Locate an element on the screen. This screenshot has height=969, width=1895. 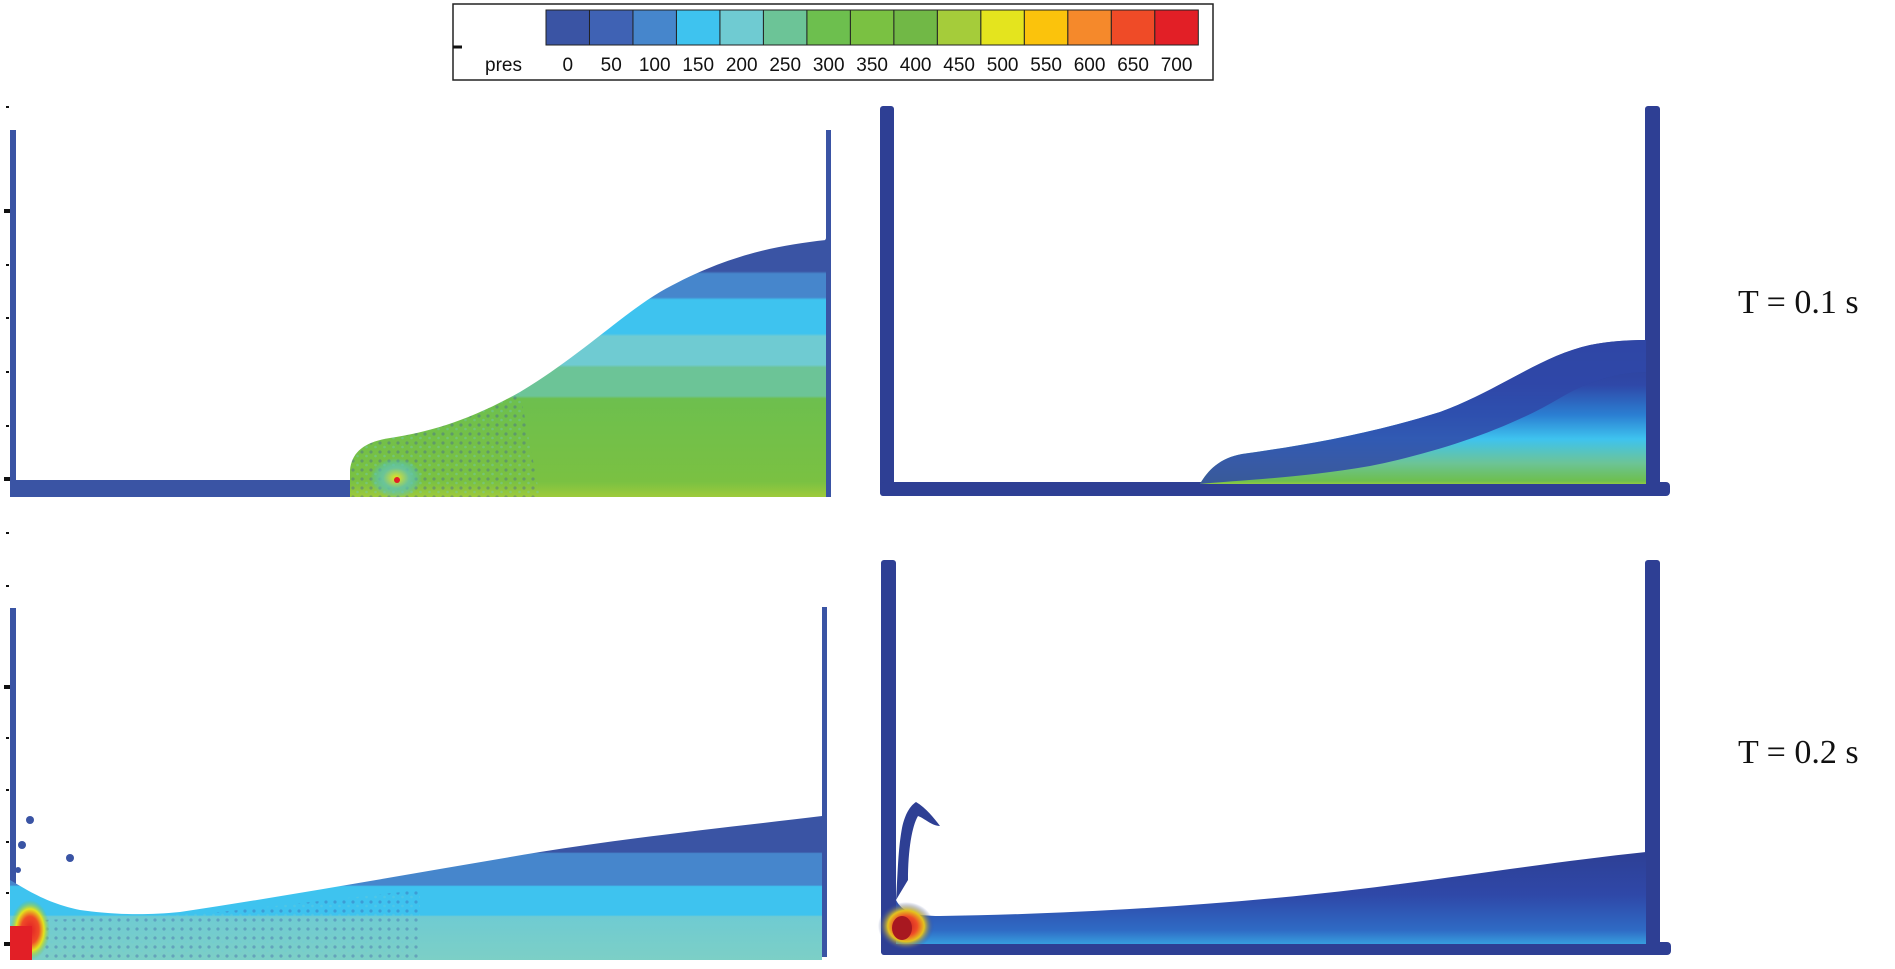
colorbar-tick-label: 600 is located at coordinates (1090, 65).